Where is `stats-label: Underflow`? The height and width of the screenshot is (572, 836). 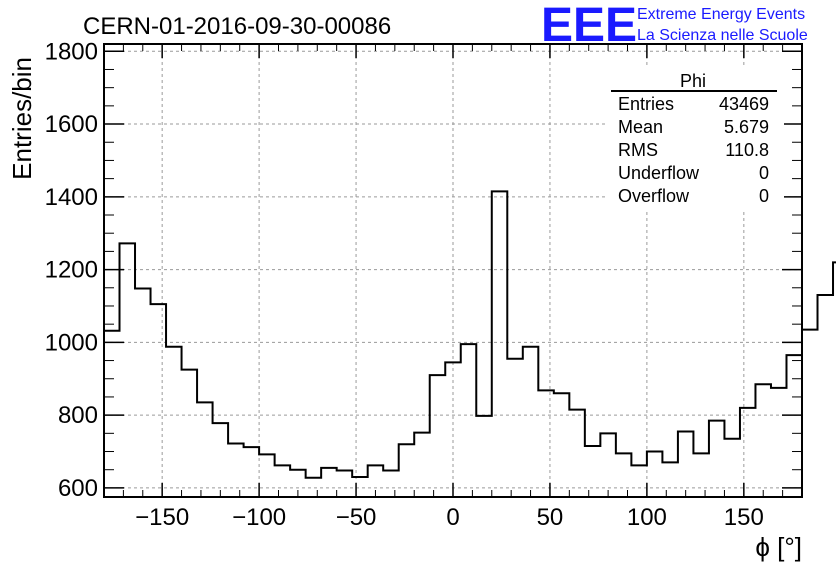 stats-label: Underflow is located at coordinates (659, 173).